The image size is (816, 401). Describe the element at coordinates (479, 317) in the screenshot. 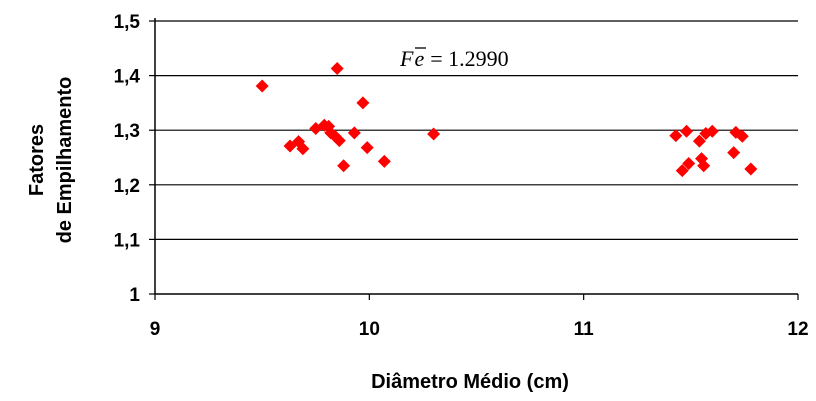

I see `x-tick-labels: 9 10 11 12` at that location.